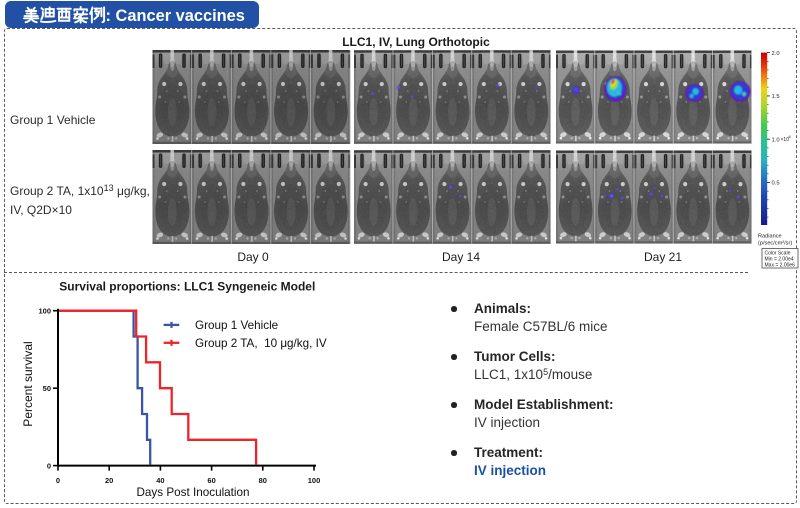 The width and height of the screenshot is (800, 508). What do you see at coordinates (47, 388) in the screenshot?
I see `svg-text: 50` at bounding box center [47, 388].